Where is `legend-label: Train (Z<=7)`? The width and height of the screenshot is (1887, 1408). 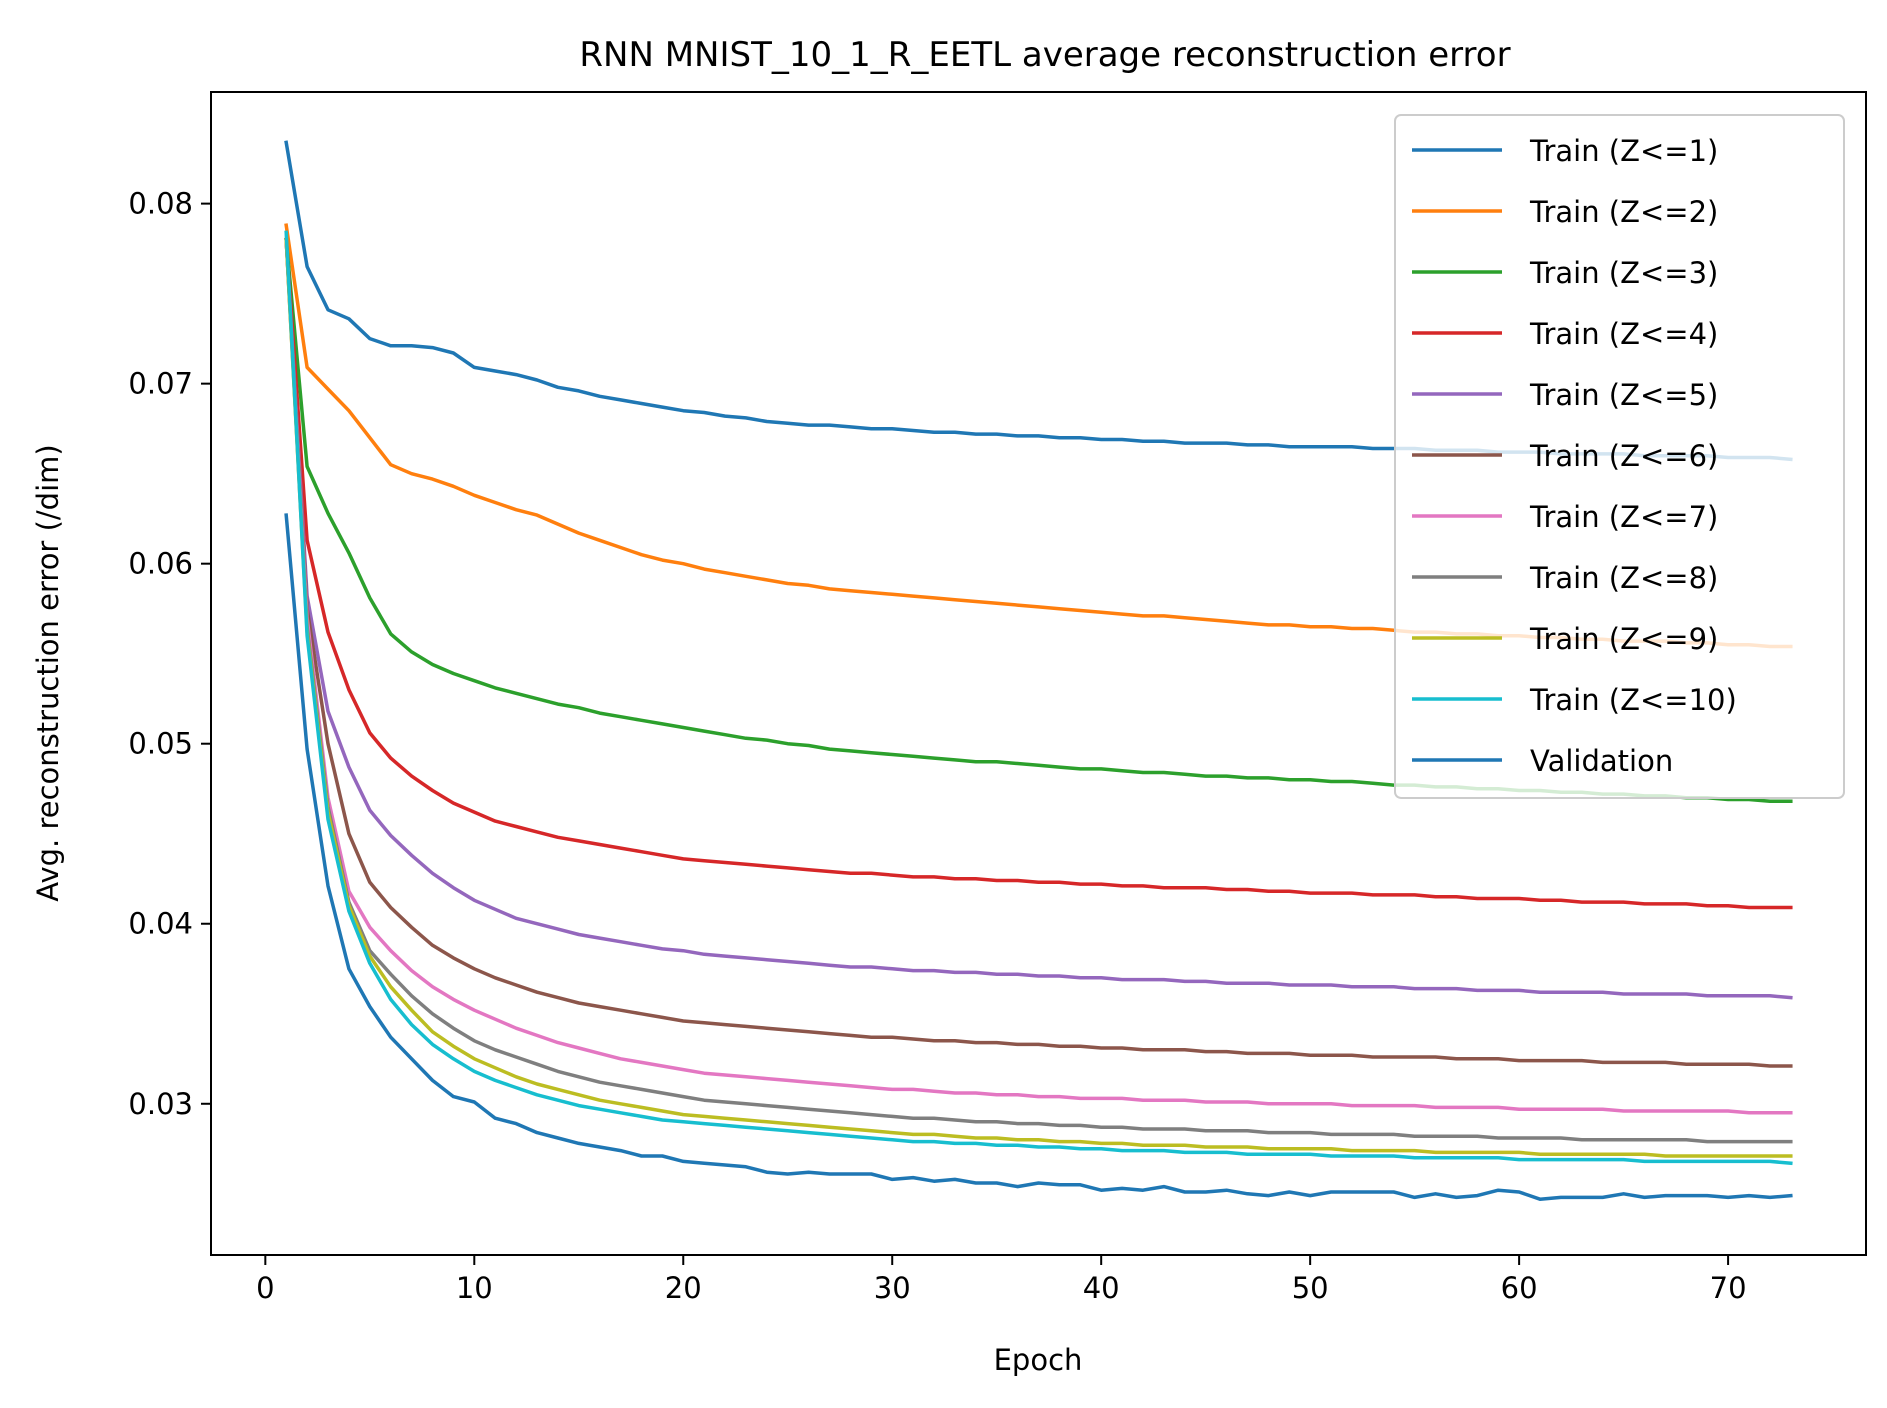 legend-label: Train (Z<=7) is located at coordinates (1623, 517).